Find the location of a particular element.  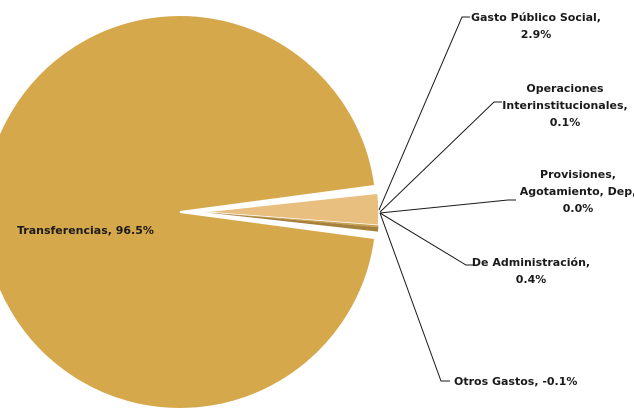

leader-line-provisiones is located at coordinates (447, 206).